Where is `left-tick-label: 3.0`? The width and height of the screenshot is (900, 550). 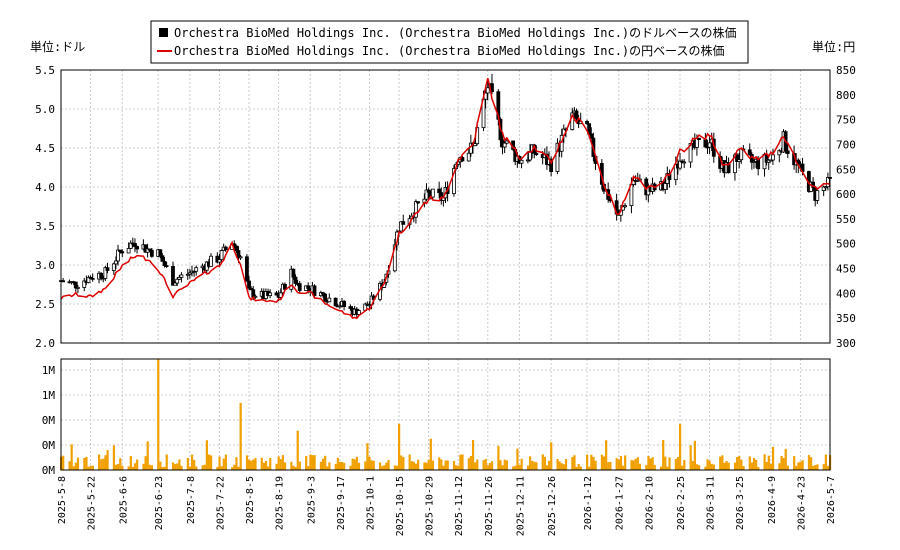 left-tick-label: 3.0 is located at coordinates (45, 265).